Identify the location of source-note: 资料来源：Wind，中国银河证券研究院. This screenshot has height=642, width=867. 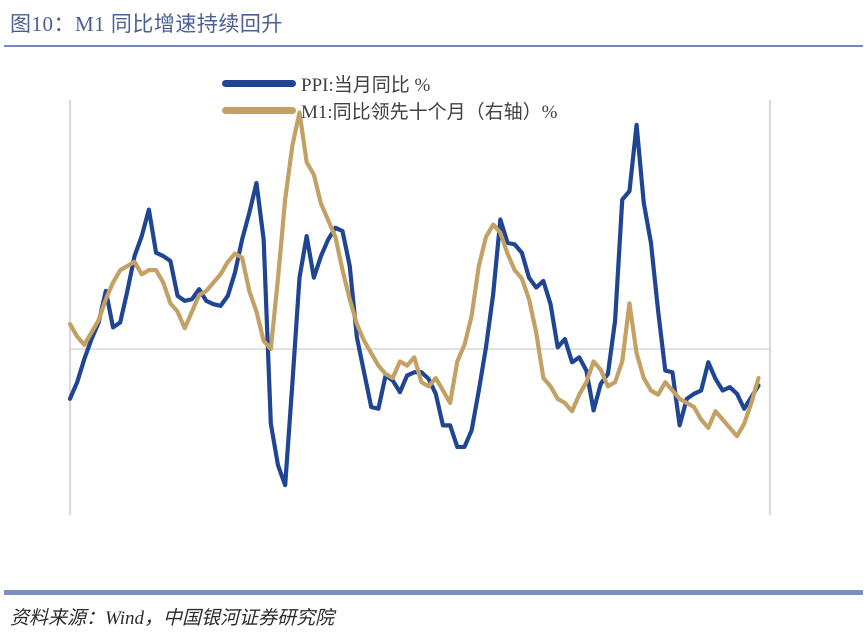
(172, 618).